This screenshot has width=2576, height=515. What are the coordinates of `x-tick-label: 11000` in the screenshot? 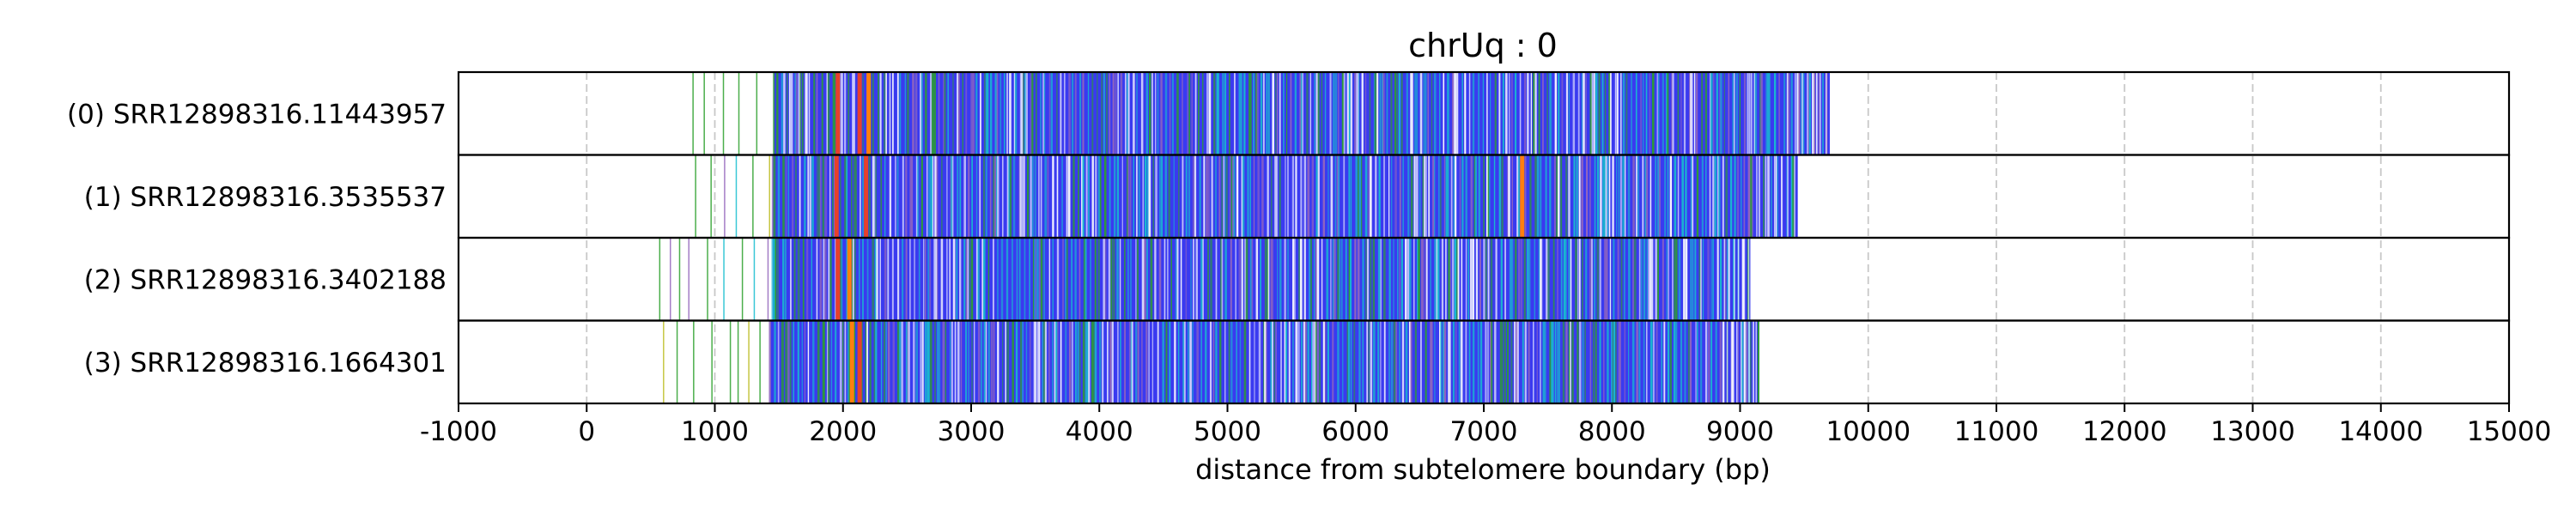 It's located at (1997, 431).